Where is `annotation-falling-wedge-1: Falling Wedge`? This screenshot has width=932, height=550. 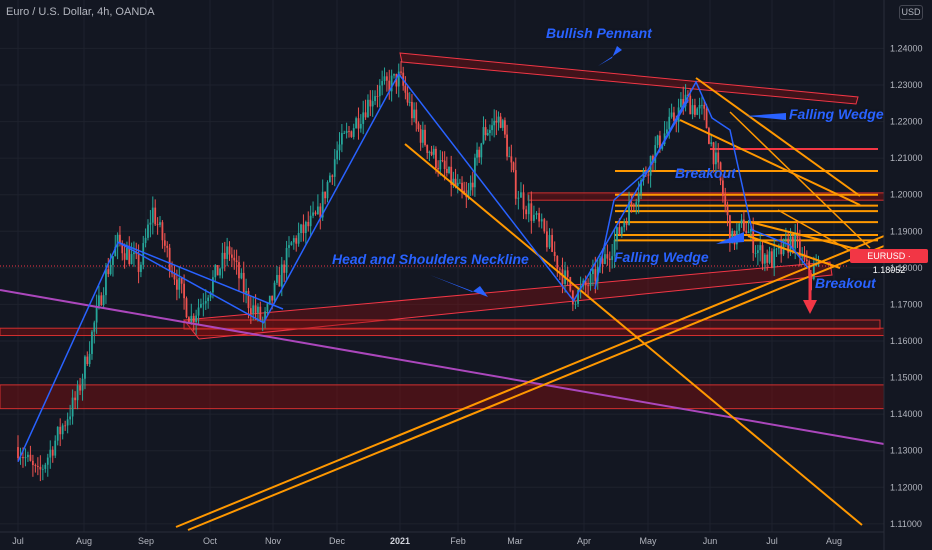 annotation-falling-wedge-1: Falling Wedge is located at coordinates (836, 114).